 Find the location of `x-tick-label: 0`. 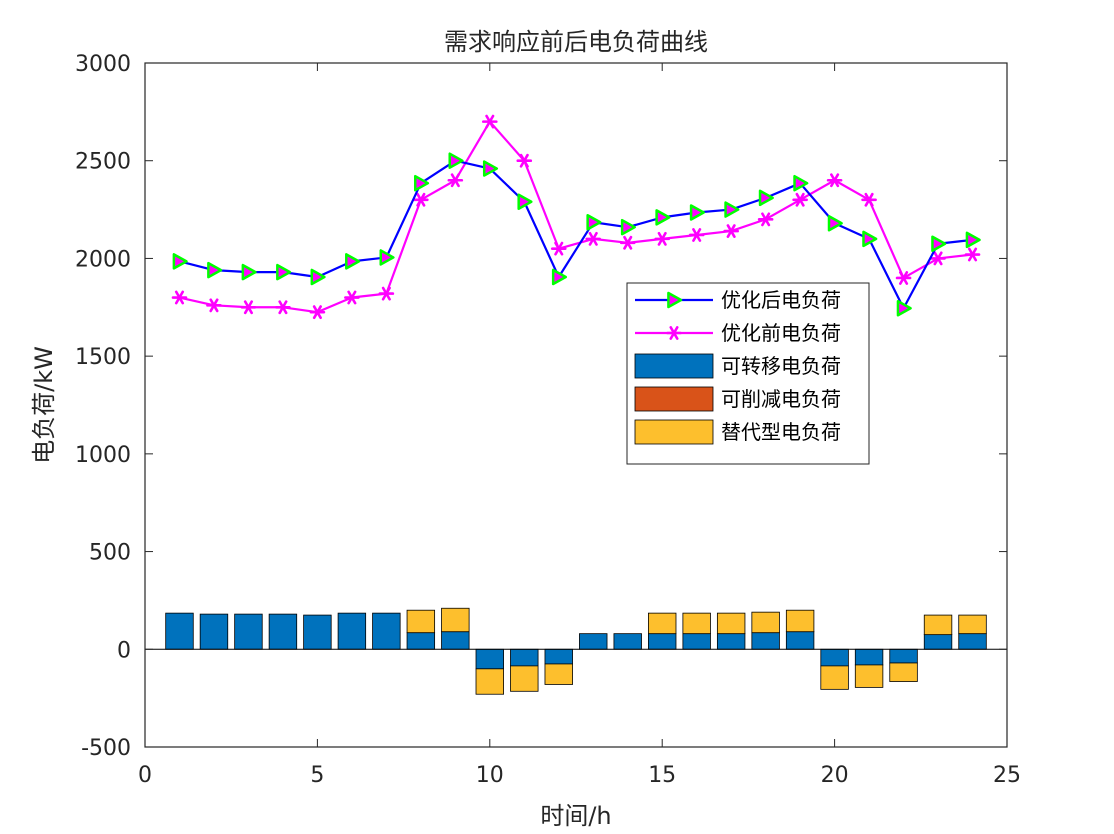

x-tick-label: 0 is located at coordinates (145, 775).